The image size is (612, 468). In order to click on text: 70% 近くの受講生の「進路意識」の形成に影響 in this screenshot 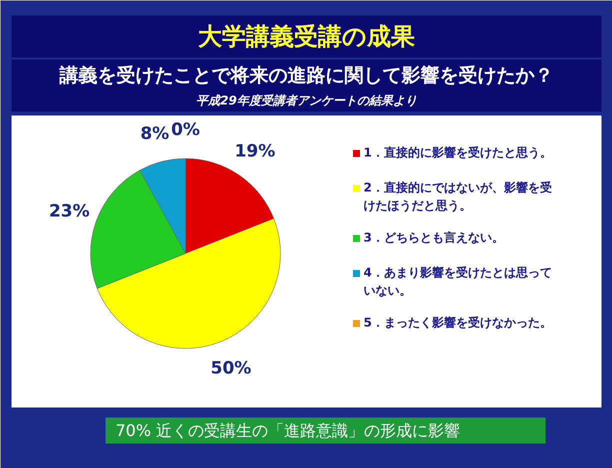, I will do `click(288, 430)`.